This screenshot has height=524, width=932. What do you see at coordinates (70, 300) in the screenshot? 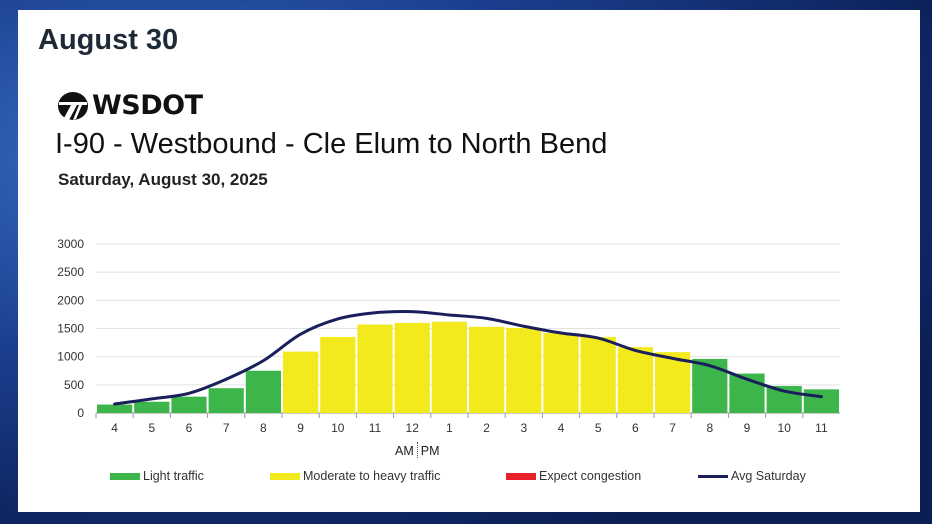
I see `y-tick-label: 2000` at bounding box center [70, 300].